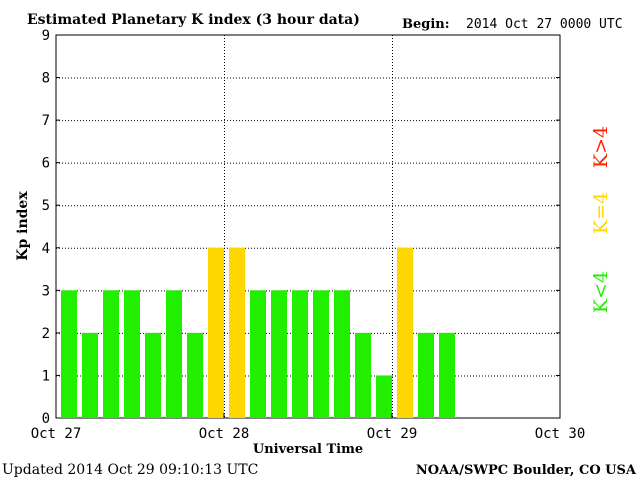 The image size is (640, 480). Describe the element at coordinates (46, 164) in the screenshot. I see `y-tick-label: 6` at that location.